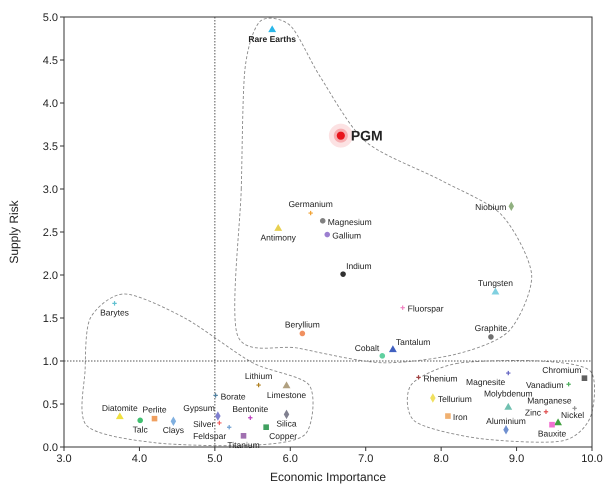  I want to click on series-label: Iron, so click(460, 417).